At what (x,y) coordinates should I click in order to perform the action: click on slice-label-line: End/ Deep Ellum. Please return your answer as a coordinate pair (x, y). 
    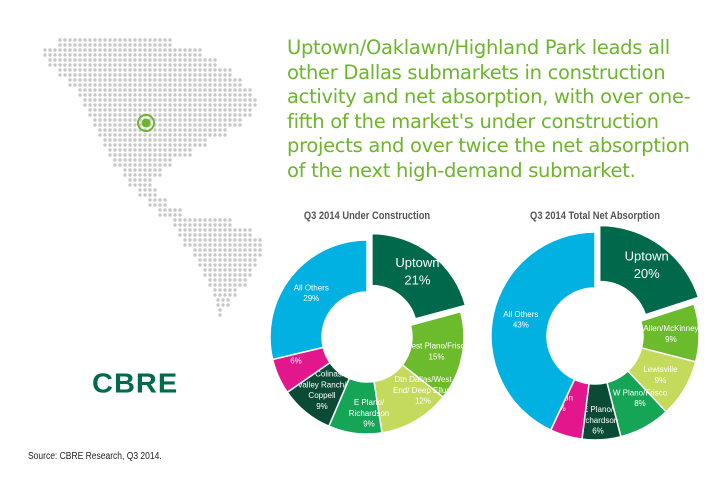
    Looking at the image, I should click on (423, 390).